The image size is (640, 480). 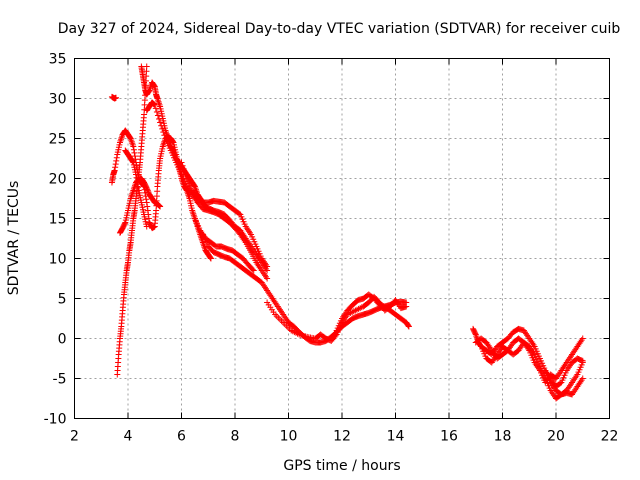 I want to click on x-tick-label: 14, so click(x=396, y=437).